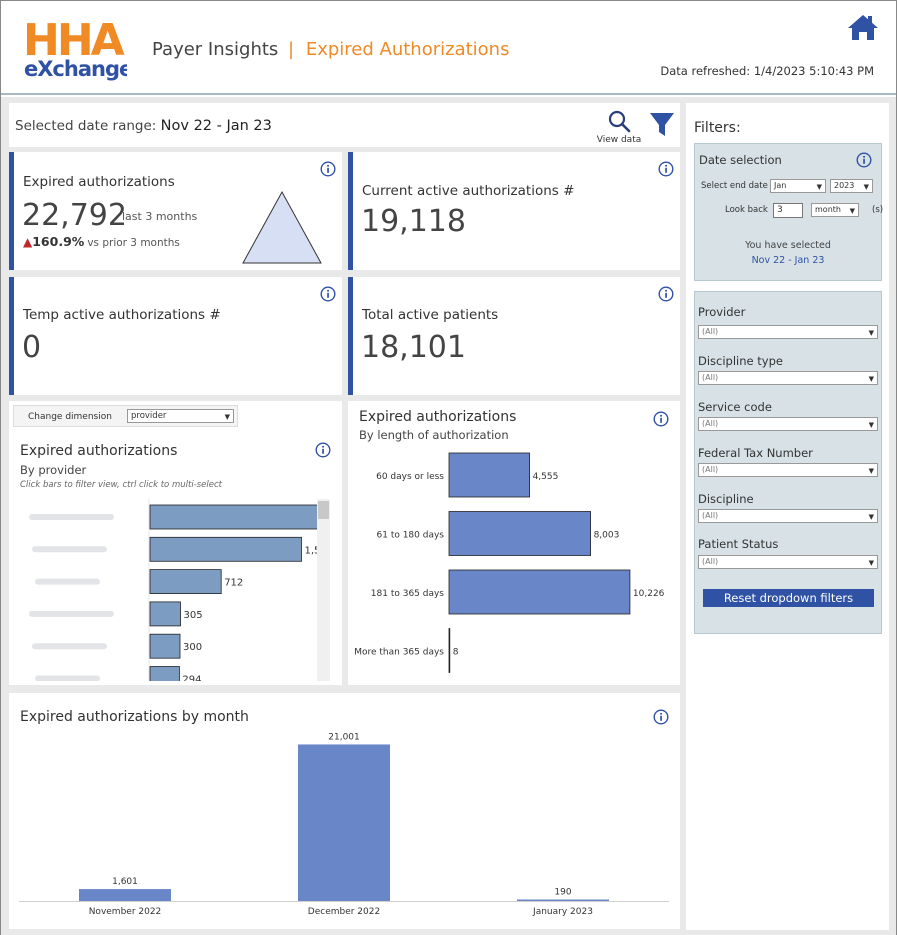  What do you see at coordinates (546, 477) in the screenshot?
I see `length-bar-value-label: 4,555` at bounding box center [546, 477].